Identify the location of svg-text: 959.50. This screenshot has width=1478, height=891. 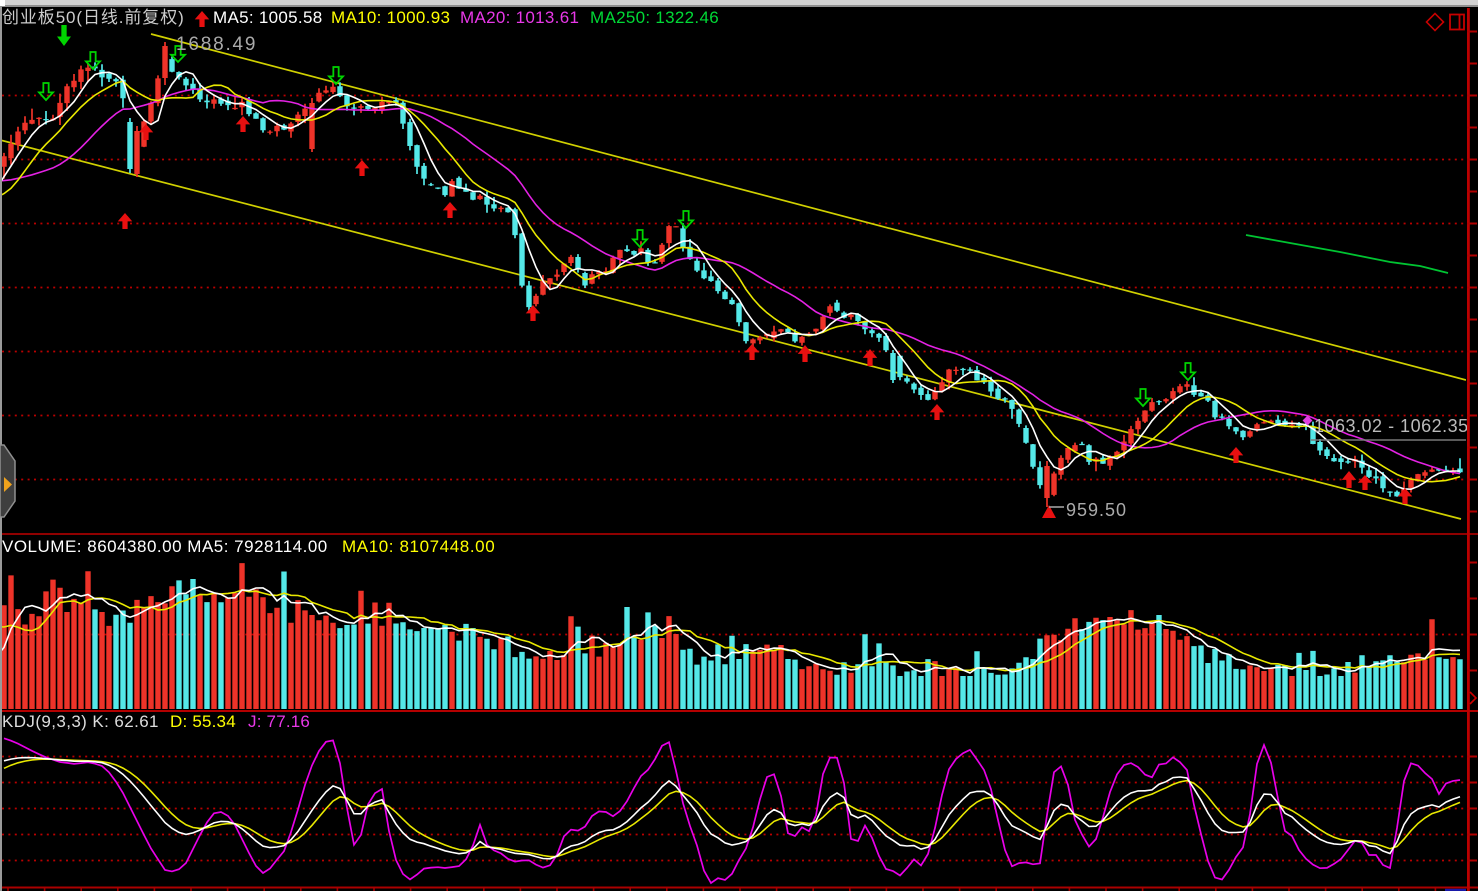
(1096, 510).